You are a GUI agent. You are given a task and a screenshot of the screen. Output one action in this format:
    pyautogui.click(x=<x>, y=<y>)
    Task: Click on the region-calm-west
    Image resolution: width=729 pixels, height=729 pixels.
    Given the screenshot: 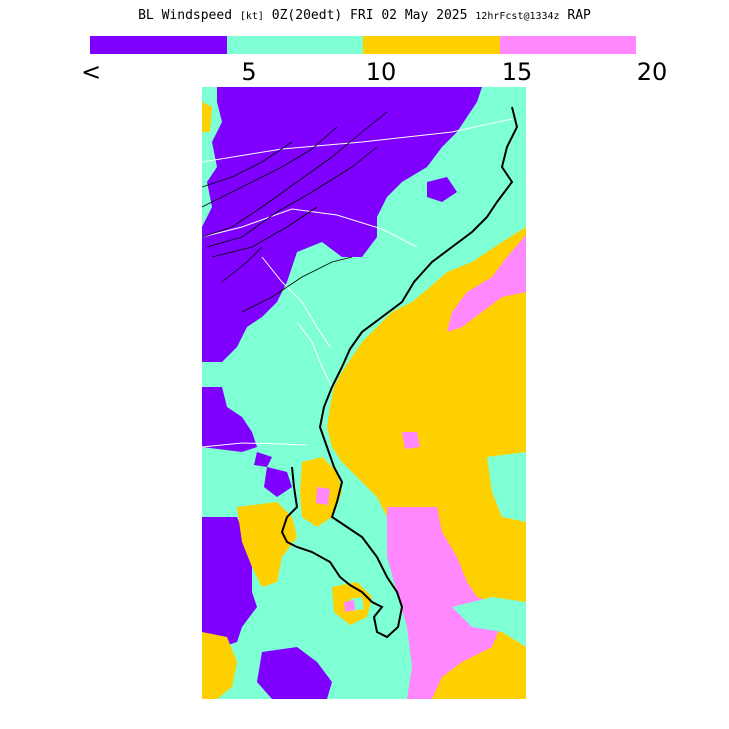 What is the action you would take?
    pyautogui.click(x=229, y=419)
    